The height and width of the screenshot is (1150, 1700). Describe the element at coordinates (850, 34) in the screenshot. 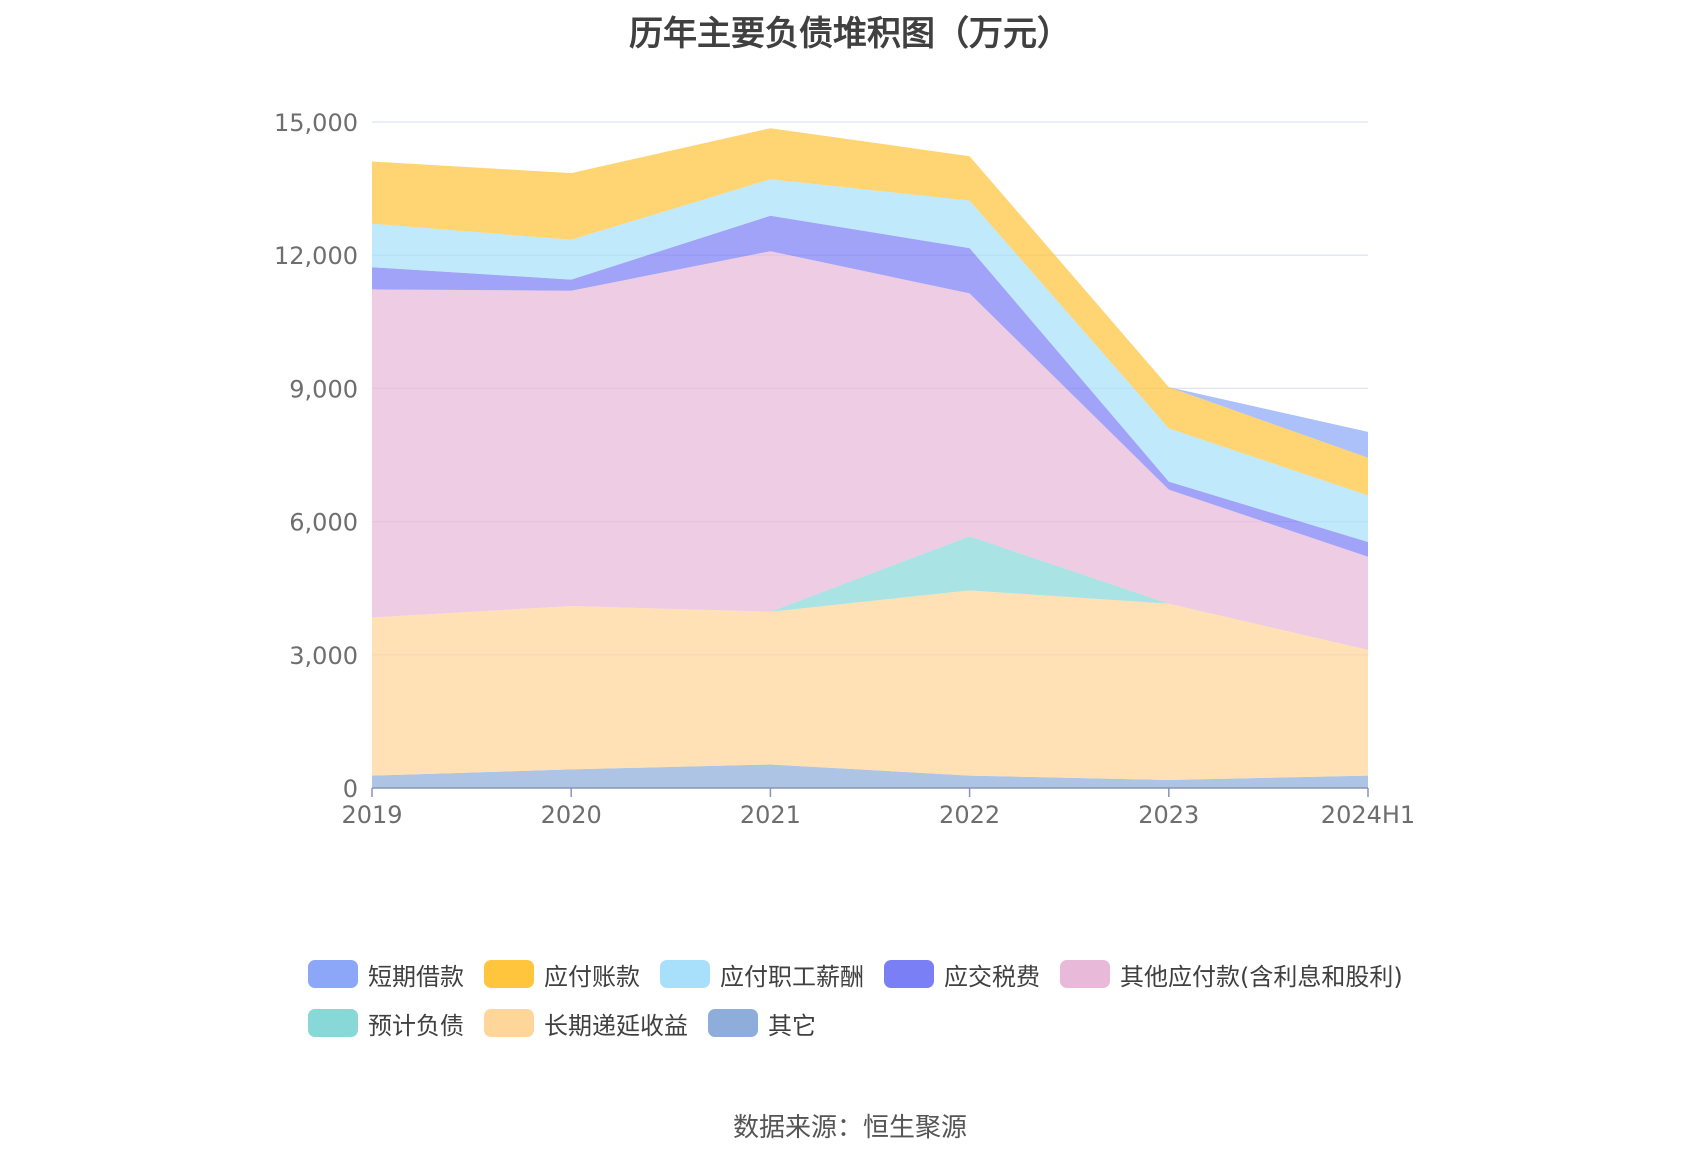

I see `chart-title: 历年主要负债堆积图（万元）` at that location.